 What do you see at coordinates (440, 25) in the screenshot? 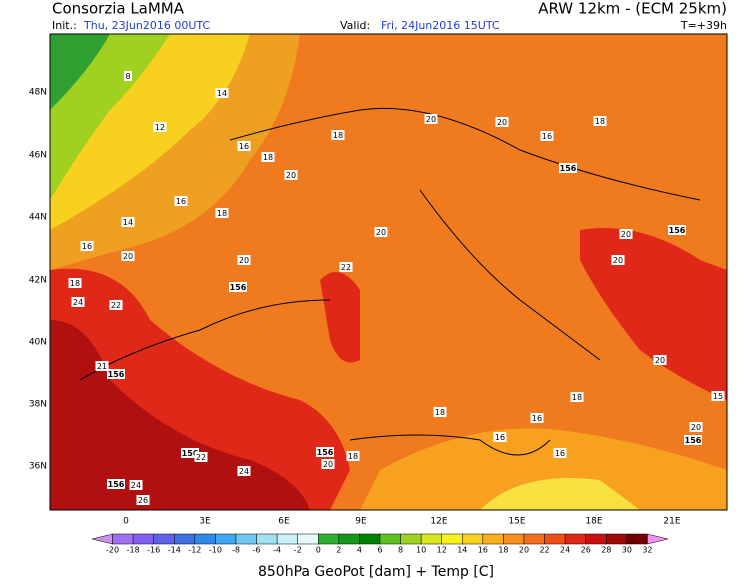
I see `valid: Fri, 24Jun2016 15UTC` at bounding box center [440, 25].